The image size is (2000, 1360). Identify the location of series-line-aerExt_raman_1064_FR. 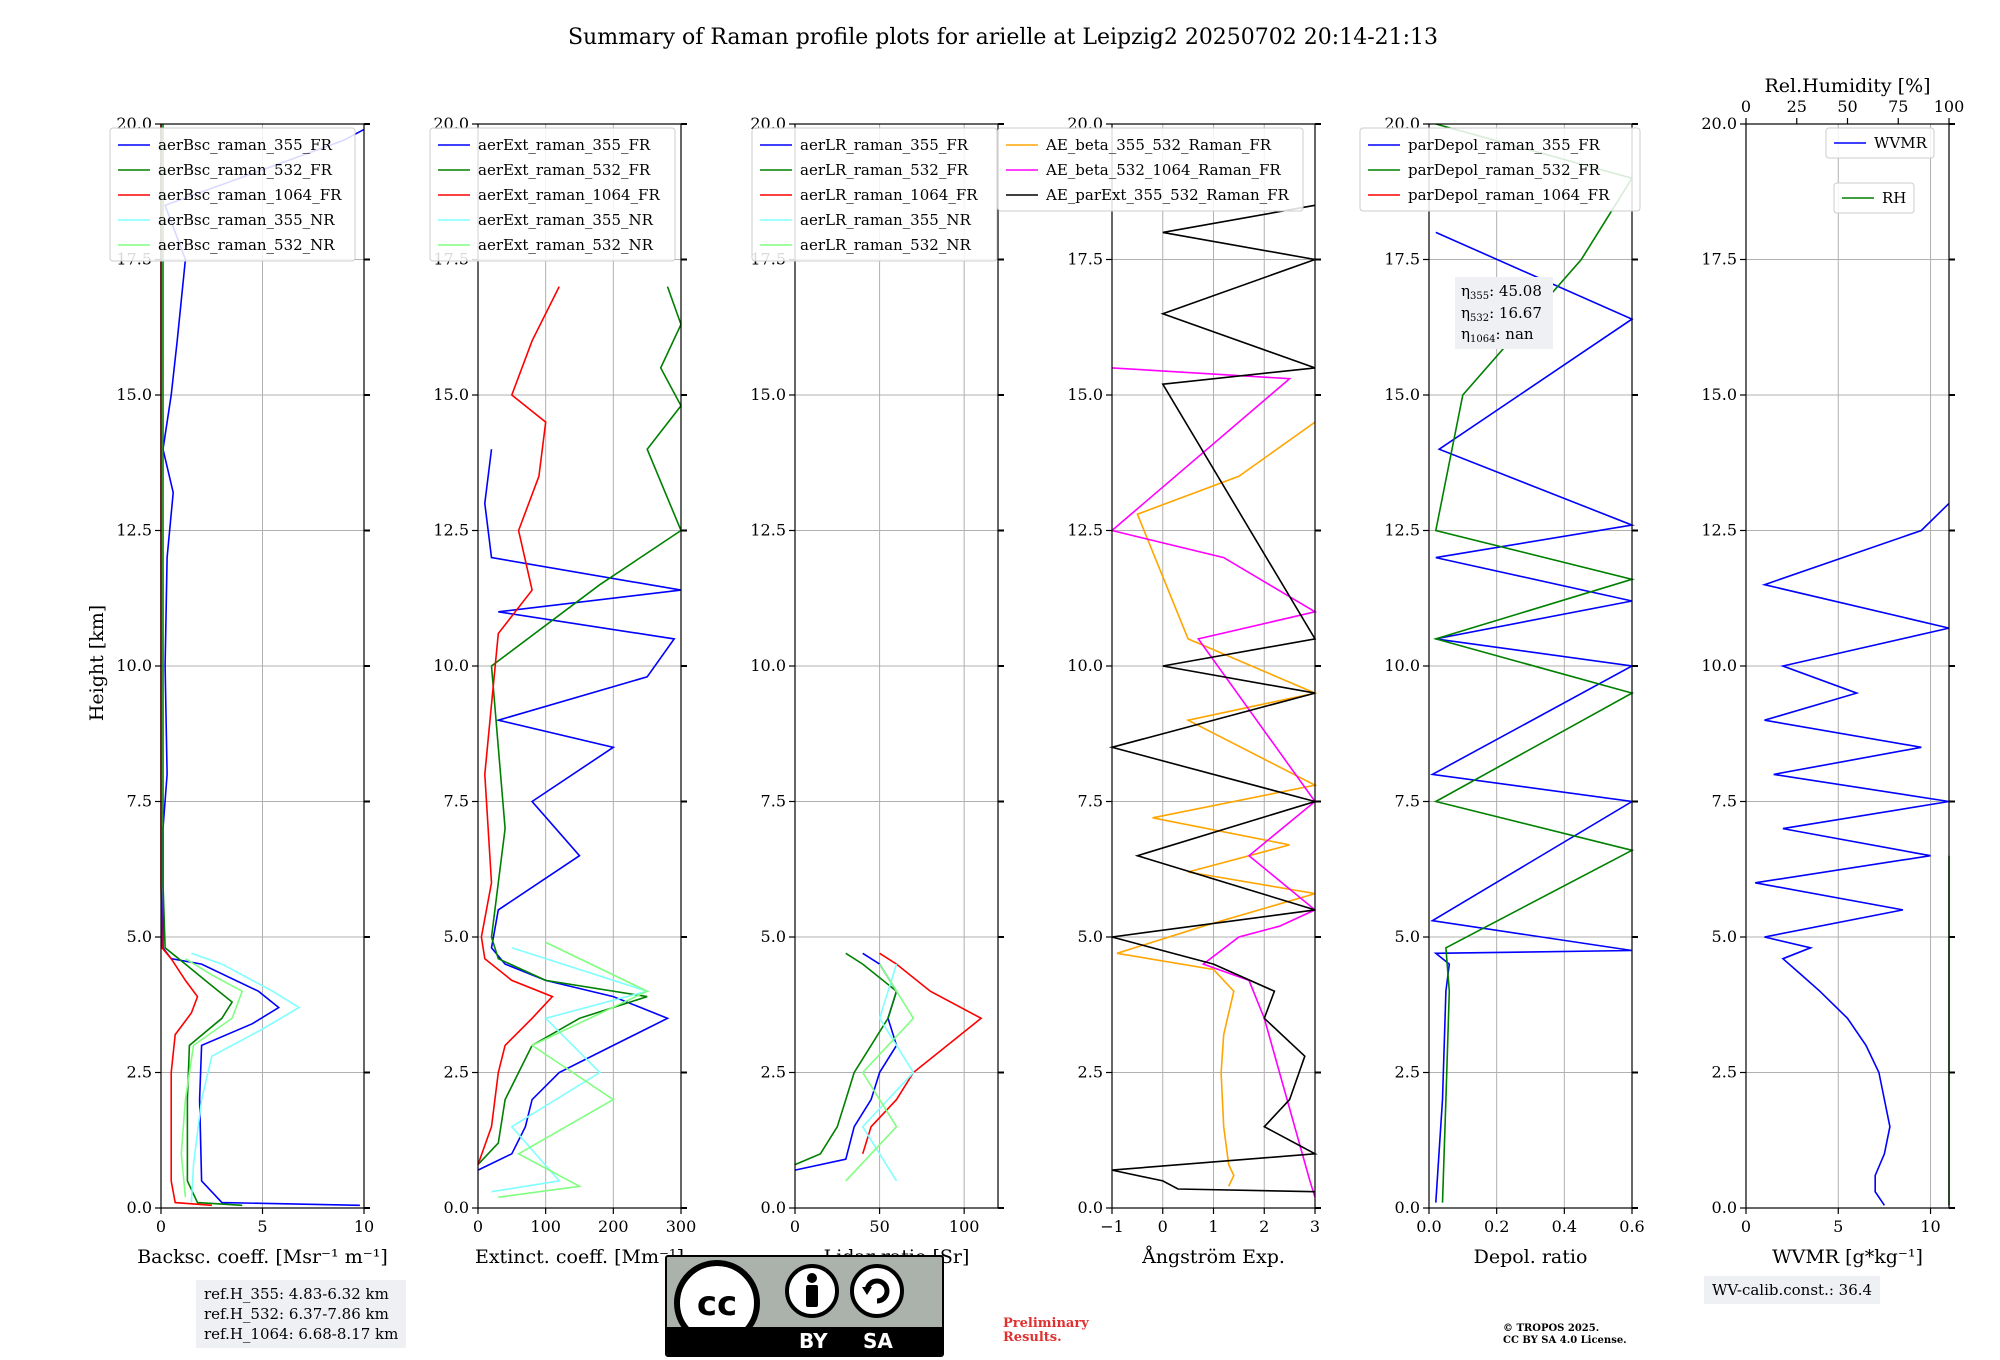
(518, 725).